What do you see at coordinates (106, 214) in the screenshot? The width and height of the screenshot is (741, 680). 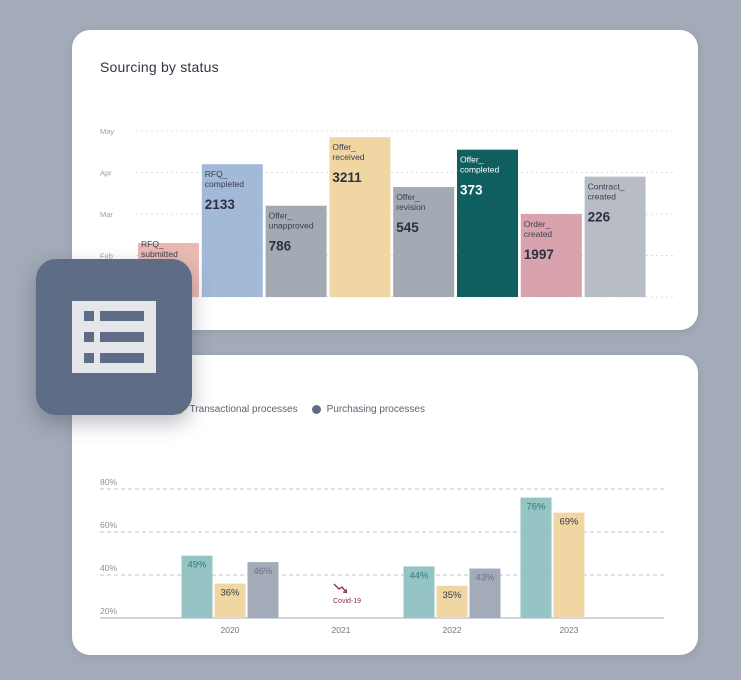 I see `sourcing-y-tick-2: Mar` at bounding box center [106, 214].